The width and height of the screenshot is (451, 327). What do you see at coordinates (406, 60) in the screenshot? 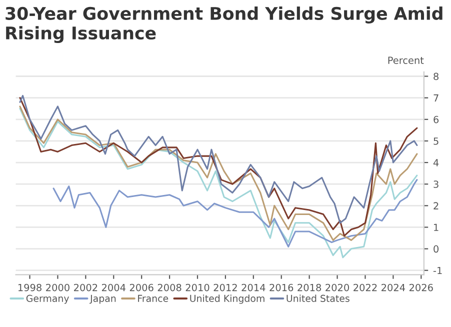
I see `y-axis-title: Percent` at bounding box center [406, 60].